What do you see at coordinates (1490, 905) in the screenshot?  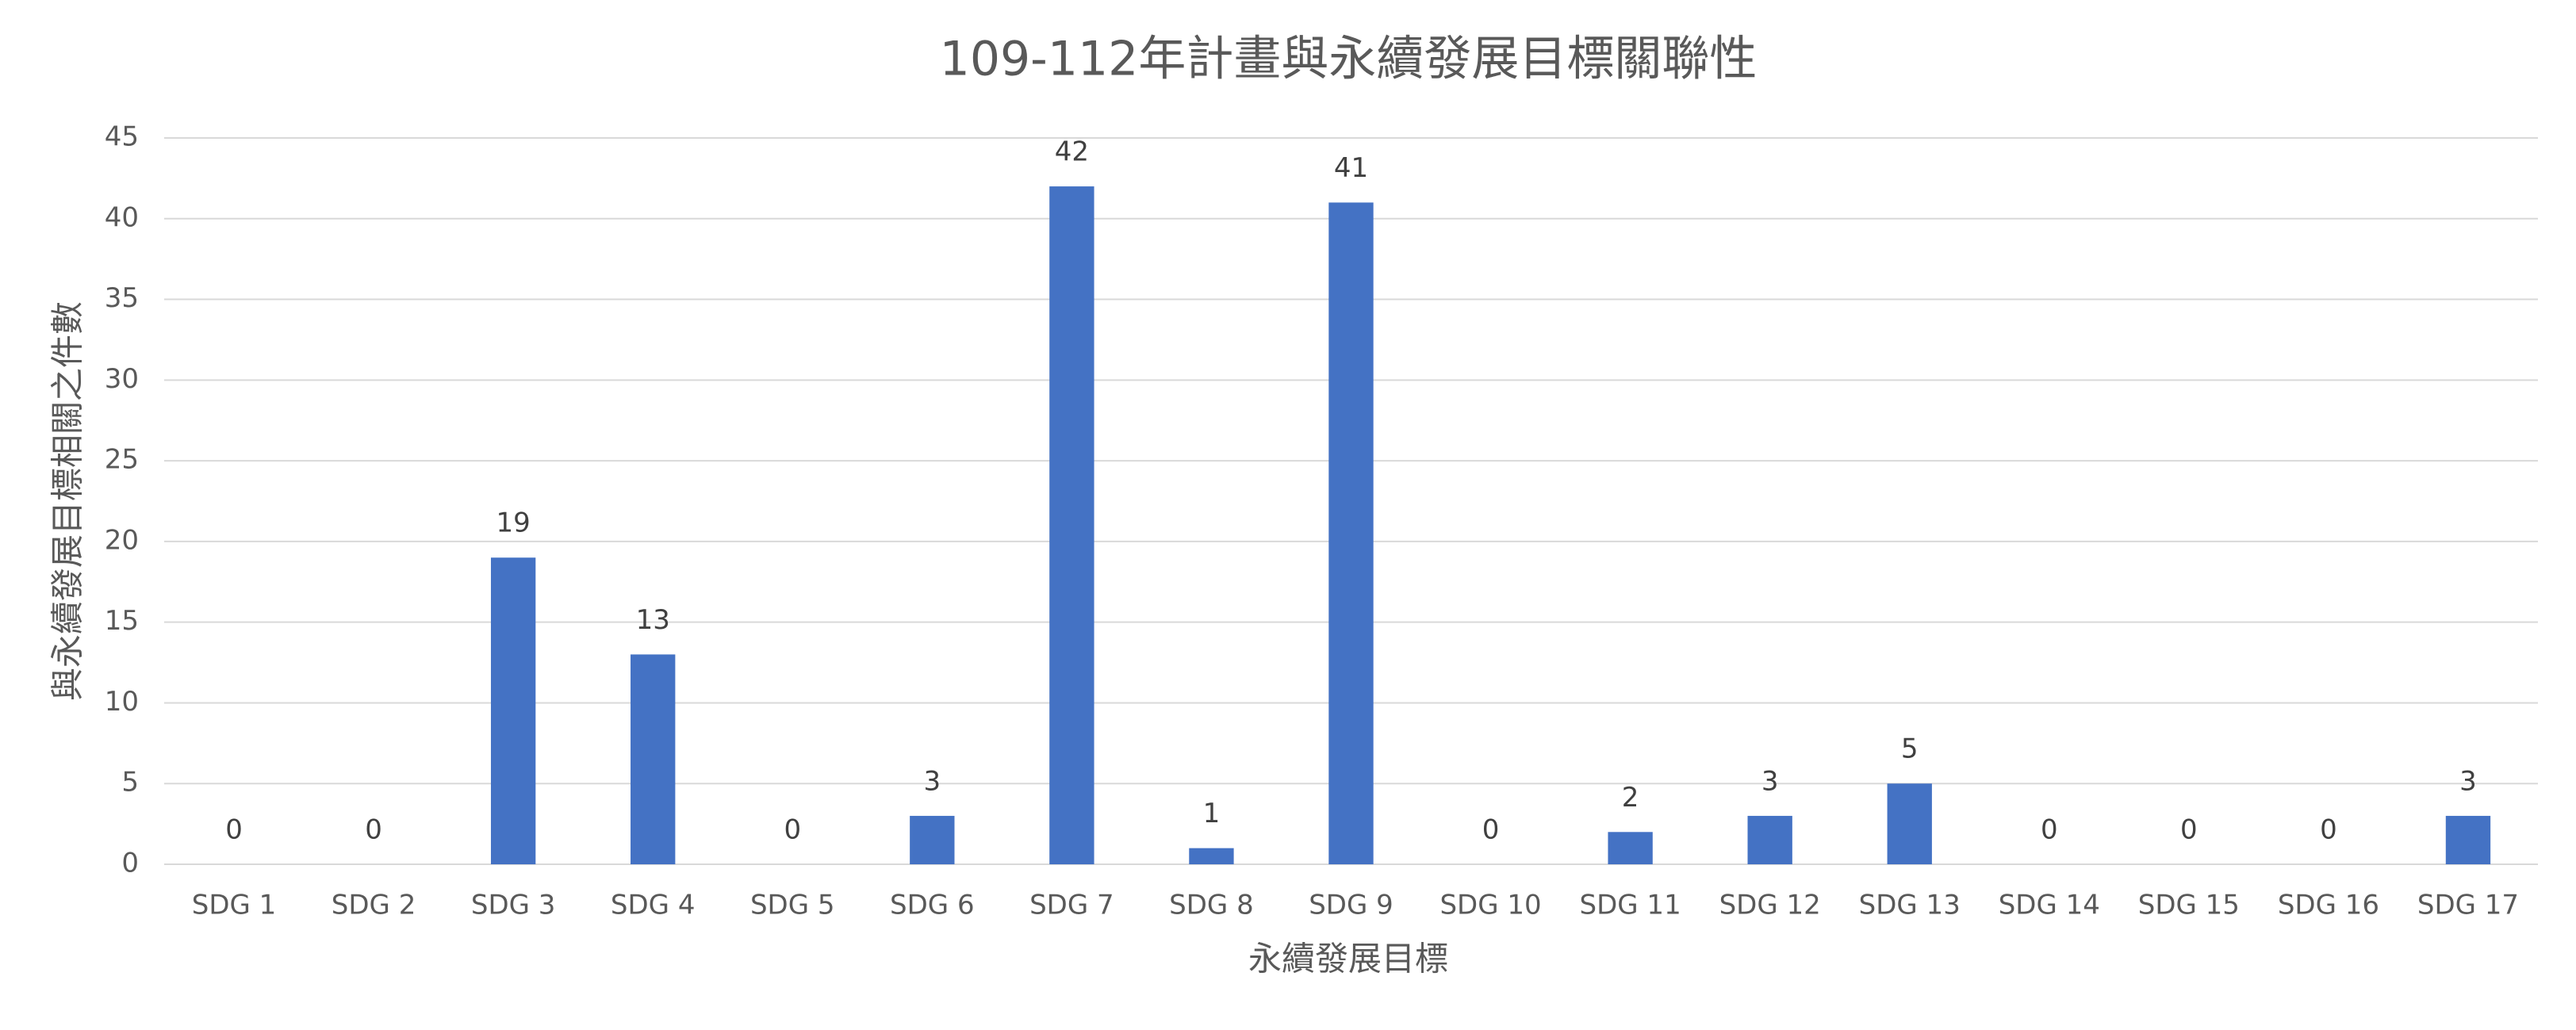 I see `x-tick-label: SDG 10` at bounding box center [1490, 905].